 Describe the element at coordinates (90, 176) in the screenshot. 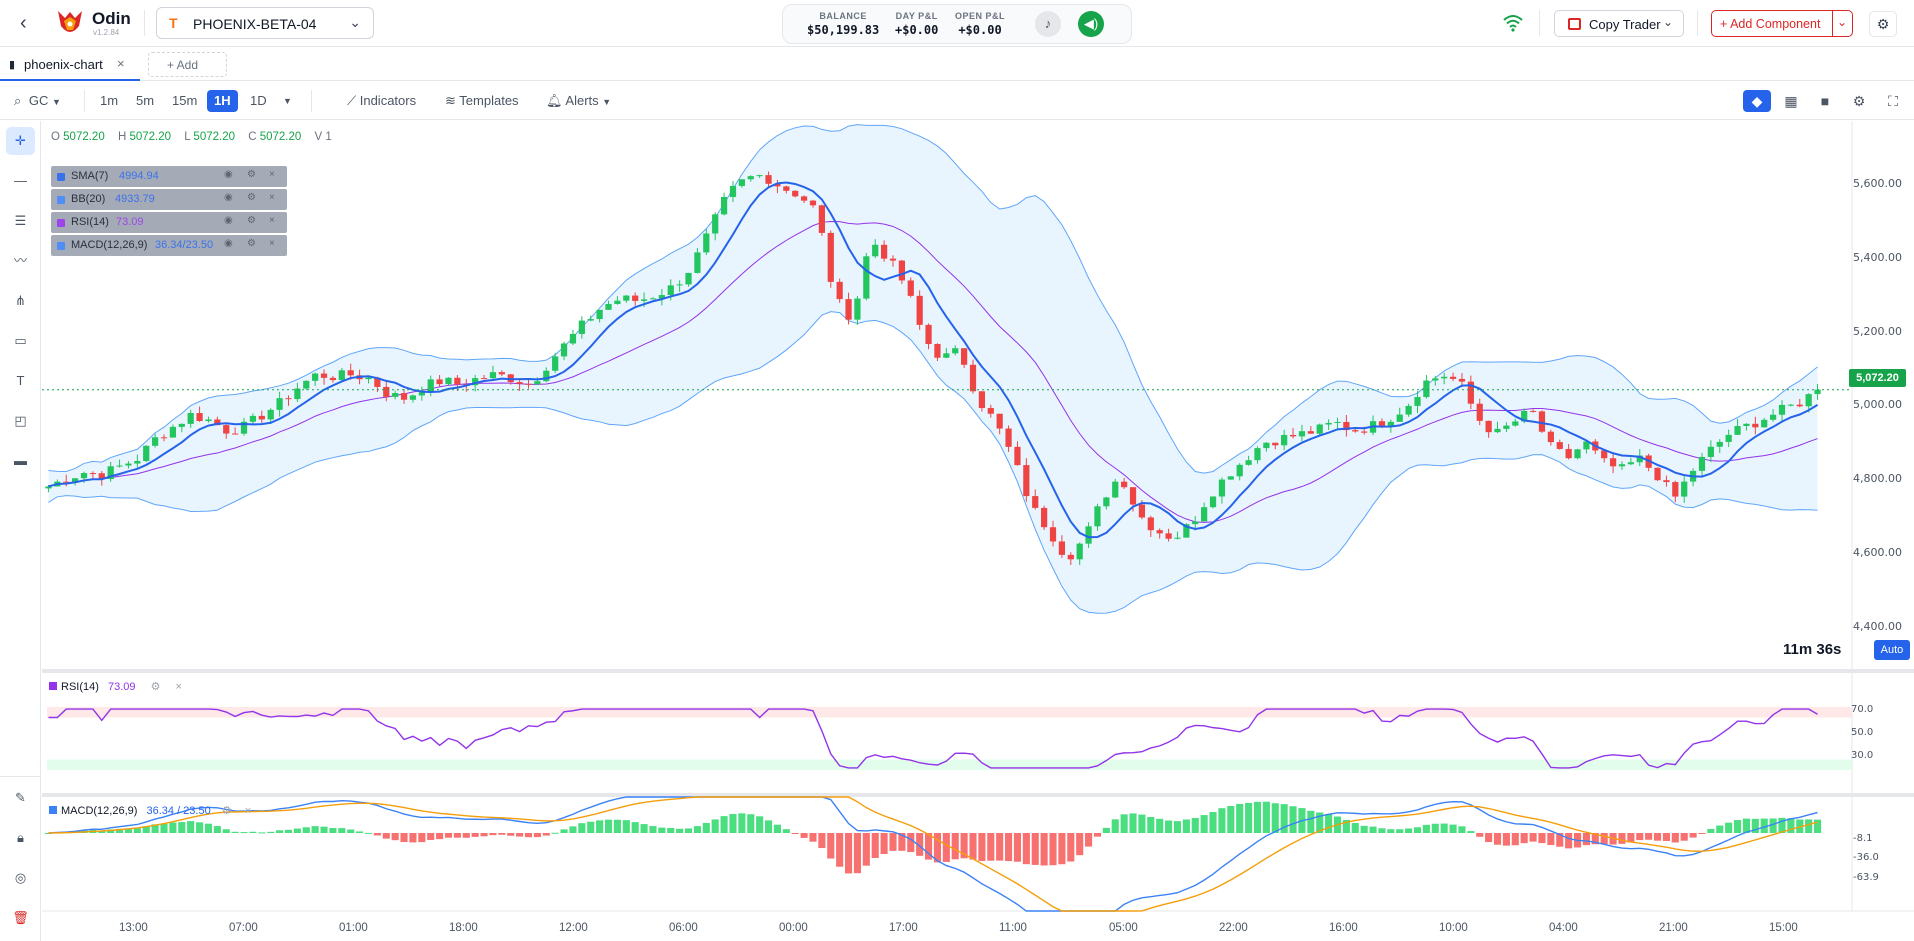

I see `legend-name: SMA(7)` at that location.